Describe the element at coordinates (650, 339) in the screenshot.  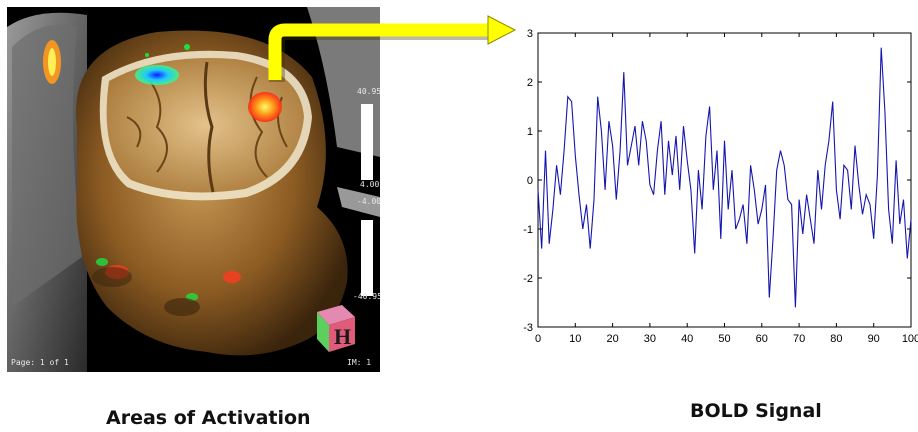
I see `x-tick-label: 30` at that location.